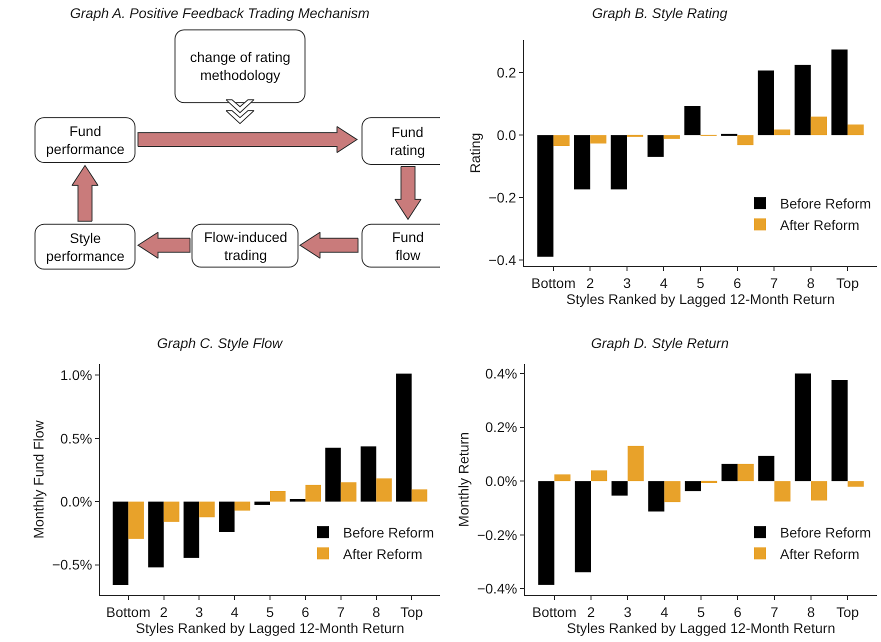 The image size is (881, 642). What do you see at coordinates (475, 153) in the screenshot?
I see `y-axis-title: Rating` at bounding box center [475, 153].